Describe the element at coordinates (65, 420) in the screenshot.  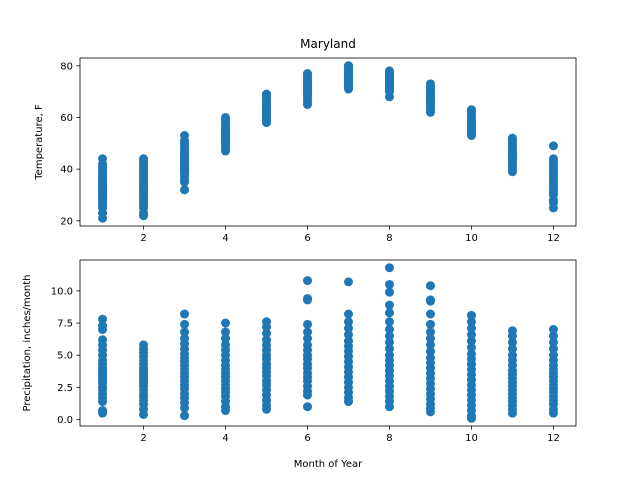
I see `precipitation-y-tick-label: 0.0` at that location.